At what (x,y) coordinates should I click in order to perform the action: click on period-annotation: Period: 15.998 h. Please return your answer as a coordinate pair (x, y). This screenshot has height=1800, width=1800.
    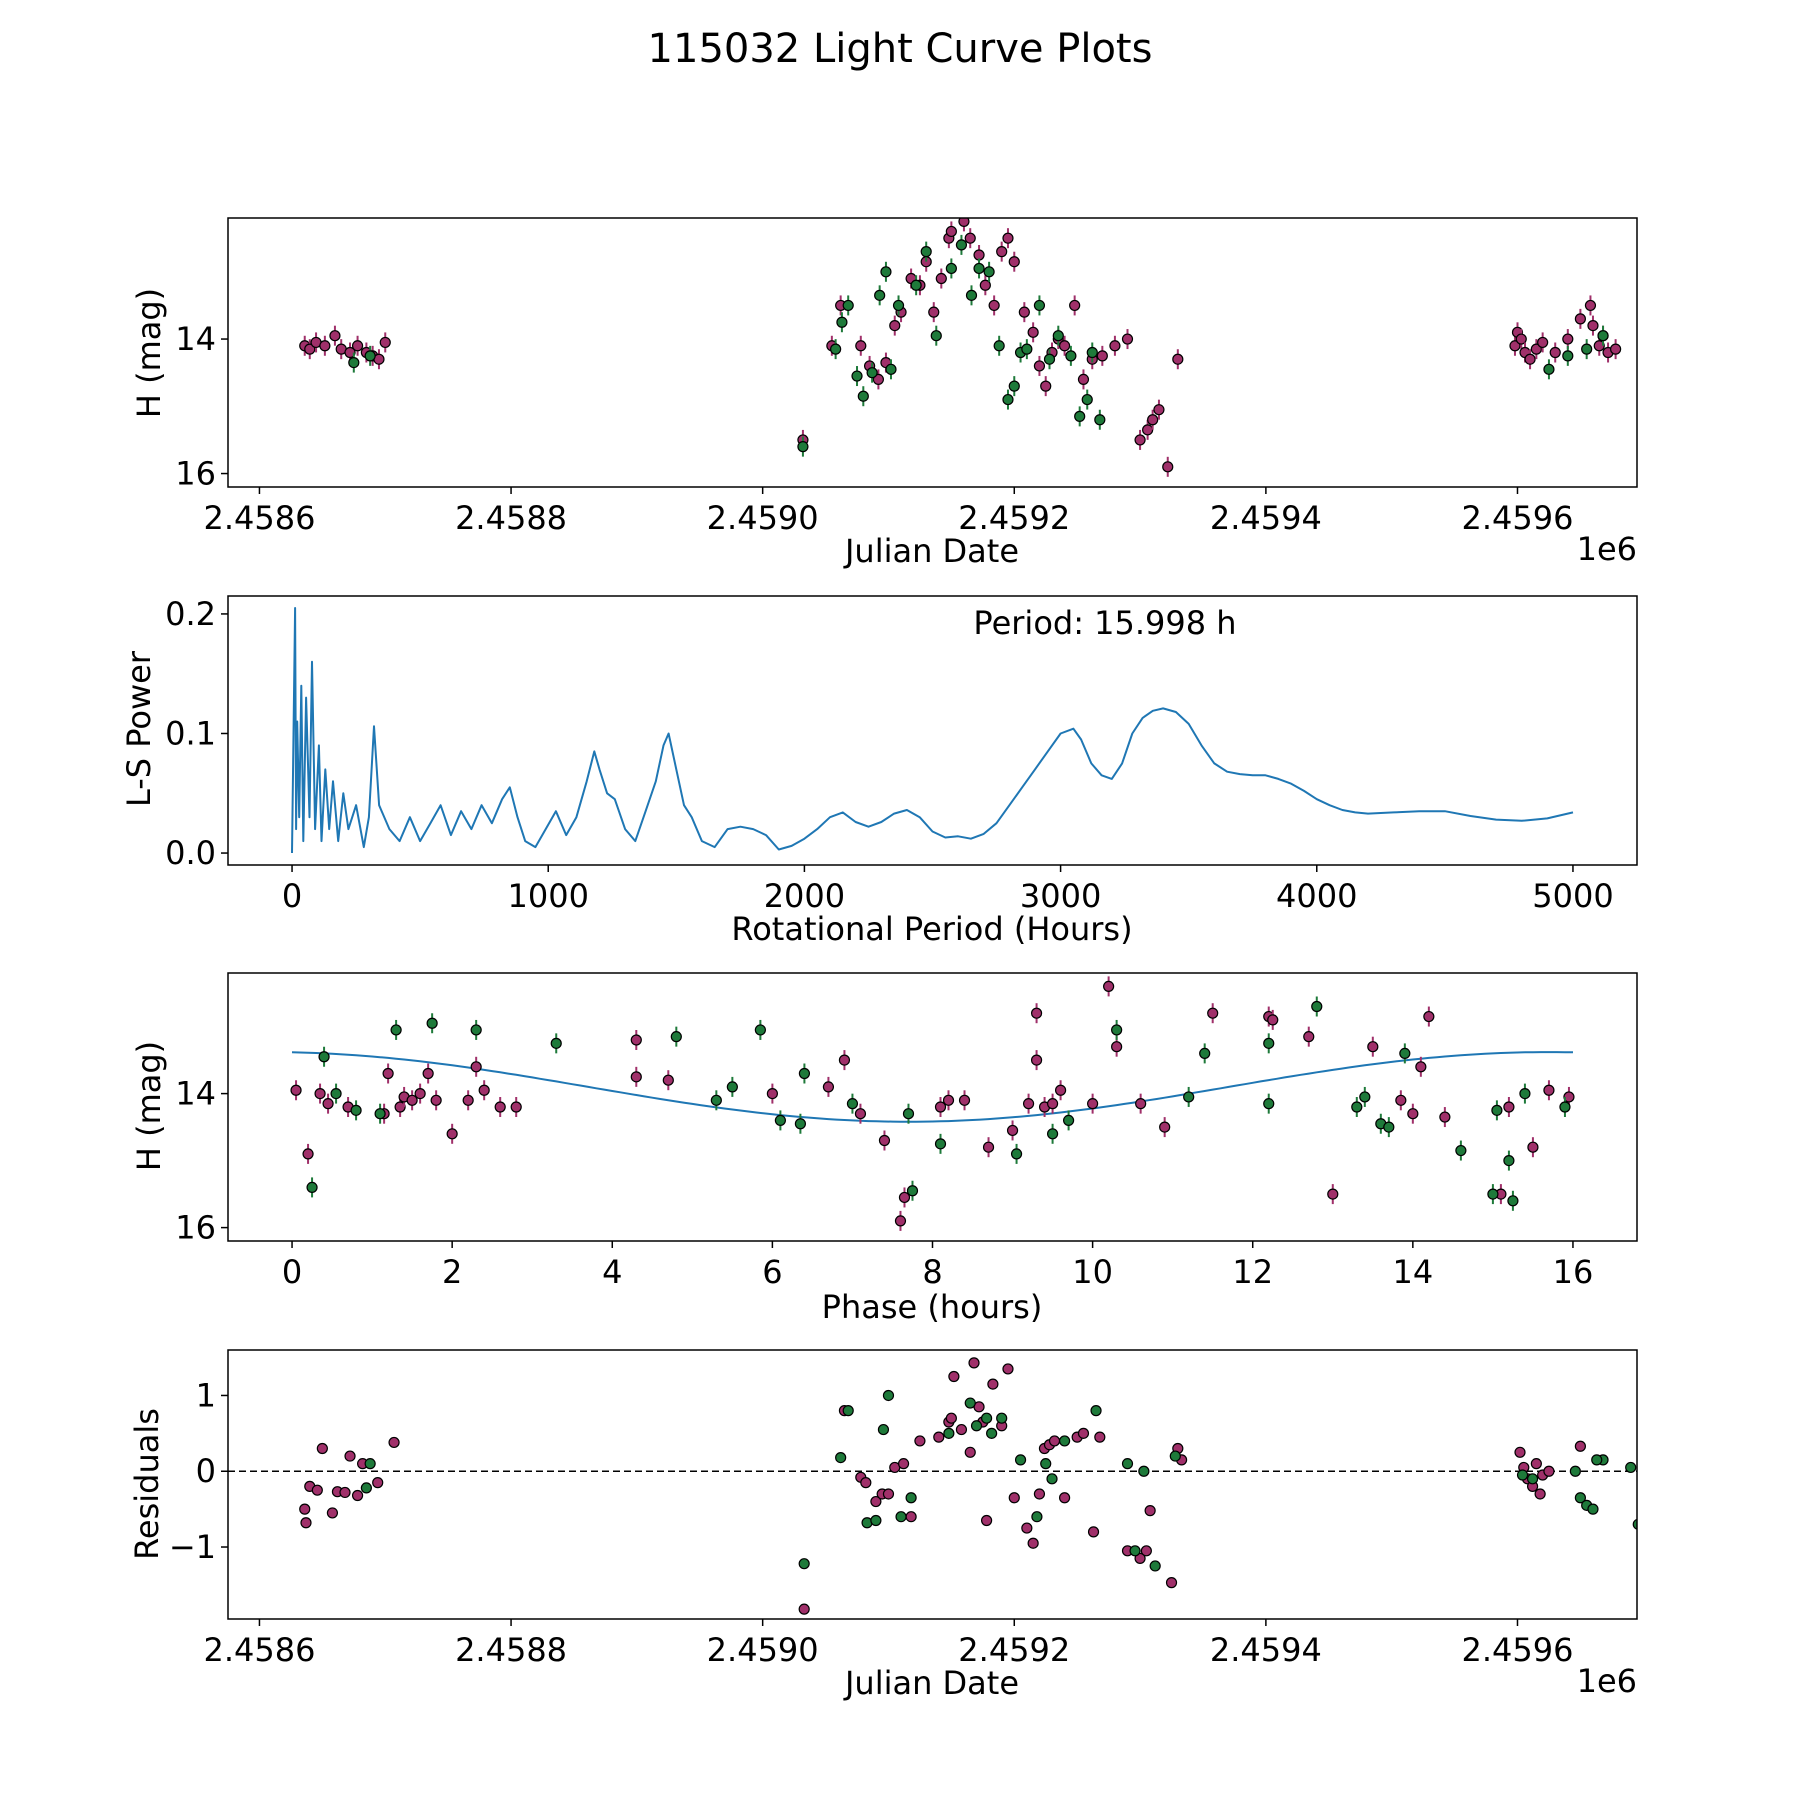
    Looking at the image, I should click on (1104, 623).